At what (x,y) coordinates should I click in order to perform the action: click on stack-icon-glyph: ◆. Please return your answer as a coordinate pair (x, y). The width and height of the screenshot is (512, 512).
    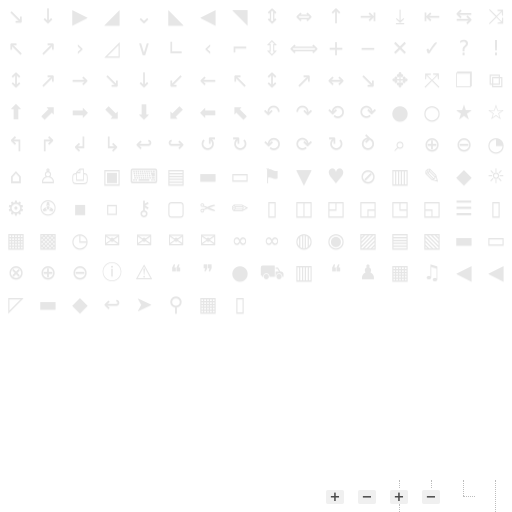
    Looking at the image, I should click on (80, 304).